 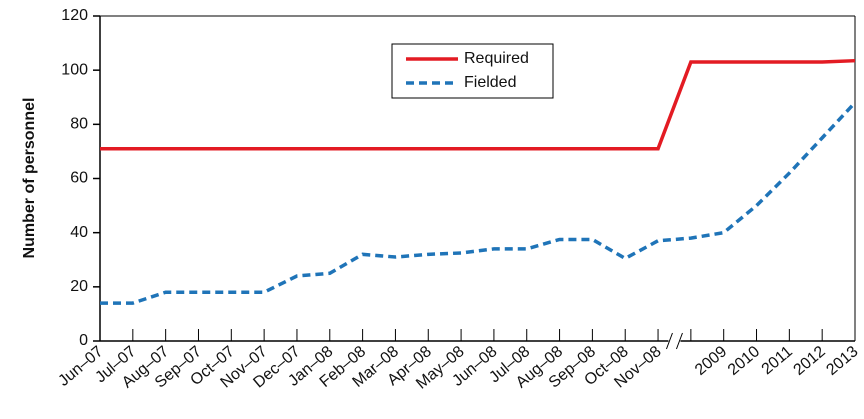 I want to click on legend-box, so click(x=472, y=71).